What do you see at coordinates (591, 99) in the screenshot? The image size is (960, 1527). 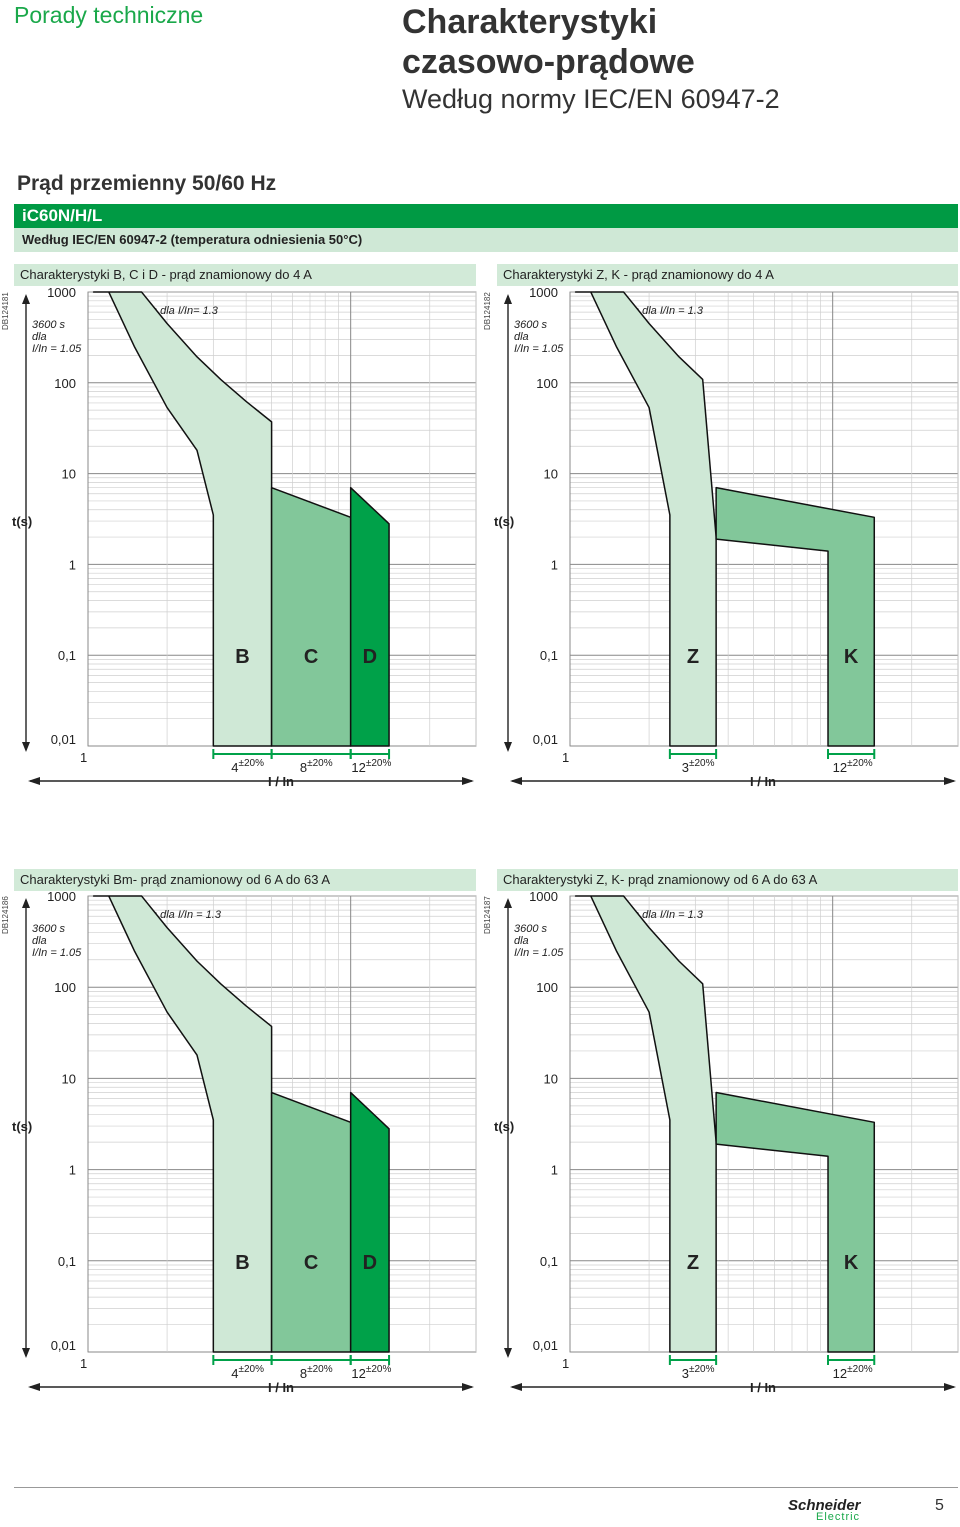 I see `page-subtitle: Według normy IEC/EN 60947-2` at bounding box center [591, 99].